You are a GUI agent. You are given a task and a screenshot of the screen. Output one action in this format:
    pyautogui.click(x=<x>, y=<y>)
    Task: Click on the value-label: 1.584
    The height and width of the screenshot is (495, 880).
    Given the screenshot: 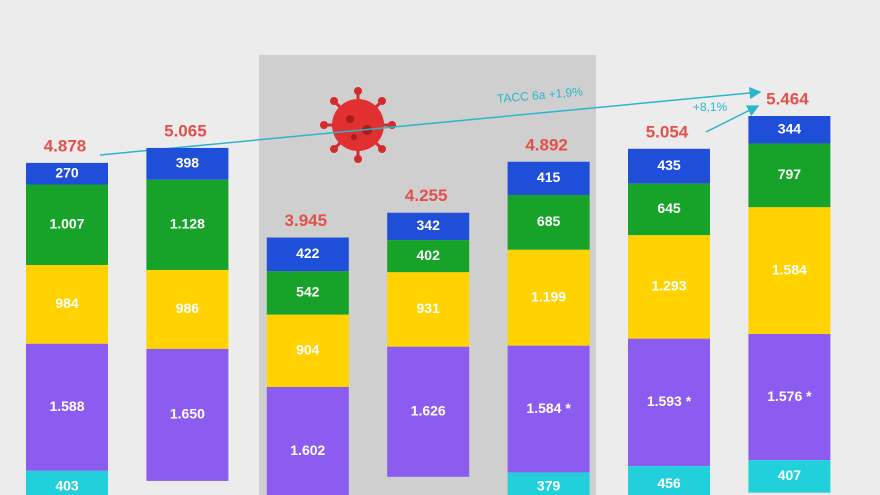 What is the action you would take?
    pyautogui.click(x=789, y=269)
    